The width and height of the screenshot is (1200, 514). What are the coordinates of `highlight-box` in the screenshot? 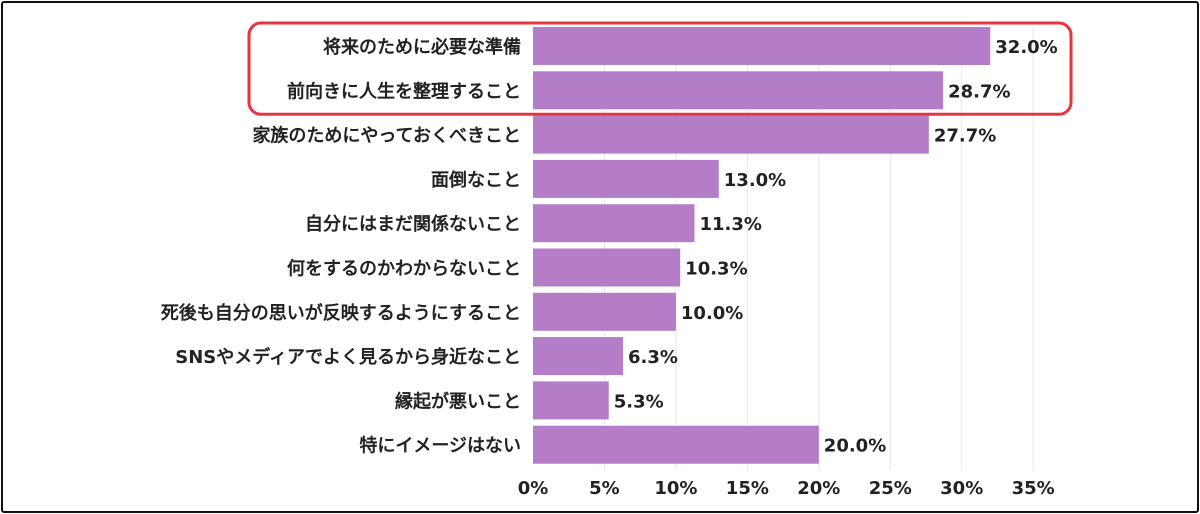 It's located at (660, 68).